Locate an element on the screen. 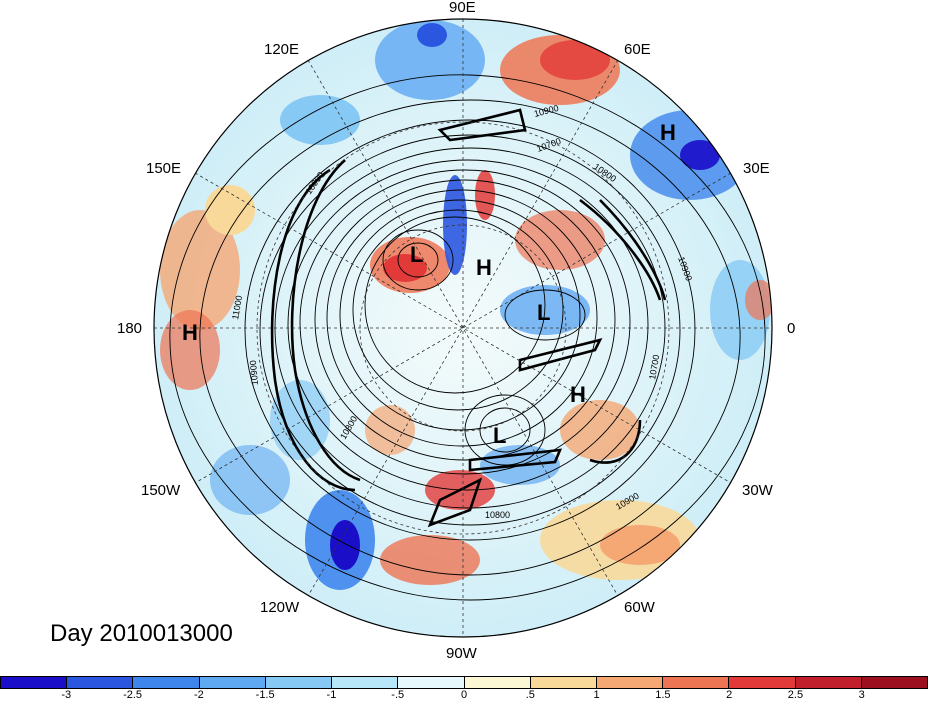 The width and height of the screenshot is (928, 702). map-title: Day 2010013000 is located at coordinates (141, 633).